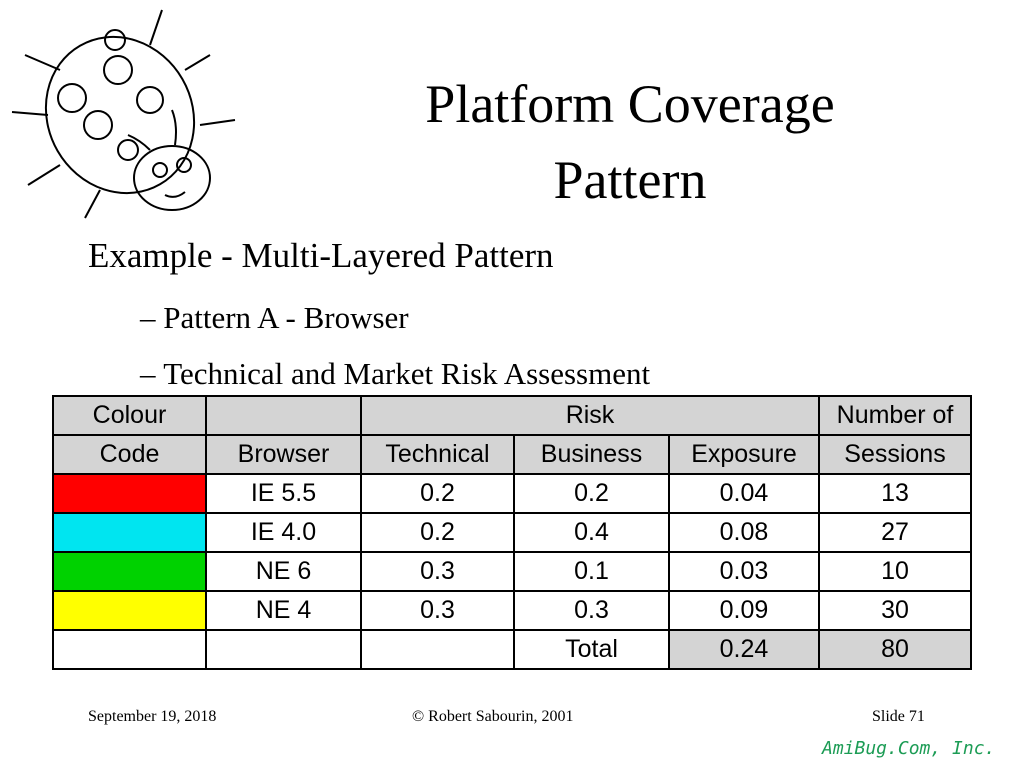  Describe the element at coordinates (895, 571) in the screenshot. I see `table-cell: 10` at that location.